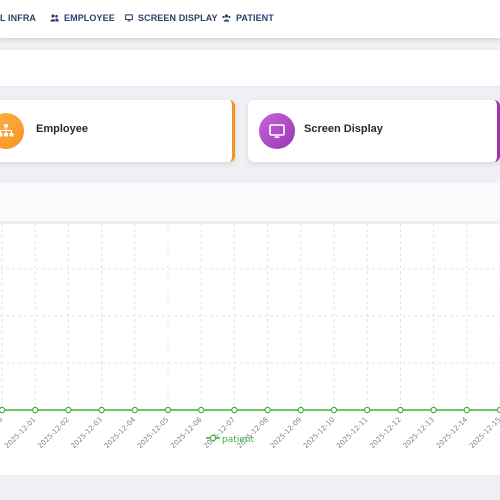 This screenshot has width=500, height=500. Describe the element at coordinates (178, 18) in the screenshot. I see `nav-item-label: SCREEN DISPLAY` at that location.